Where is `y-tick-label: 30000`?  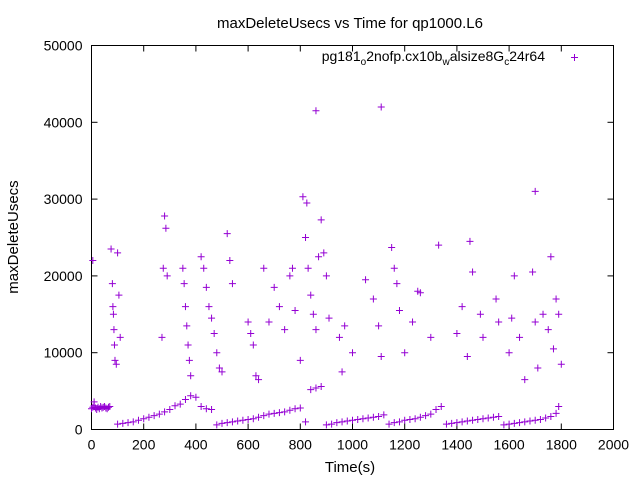 y-tick-label: 30000 is located at coordinates (63, 199).